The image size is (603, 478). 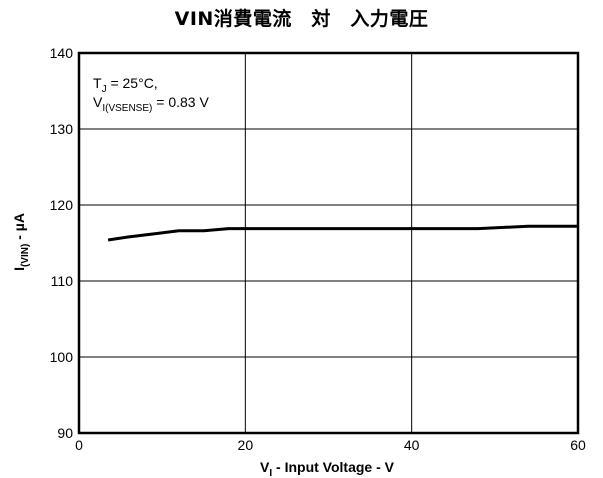 What do you see at coordinates (62, 129) in the screenshot?
I see `y-tick-130: 130` at bounding box center [62, 129].